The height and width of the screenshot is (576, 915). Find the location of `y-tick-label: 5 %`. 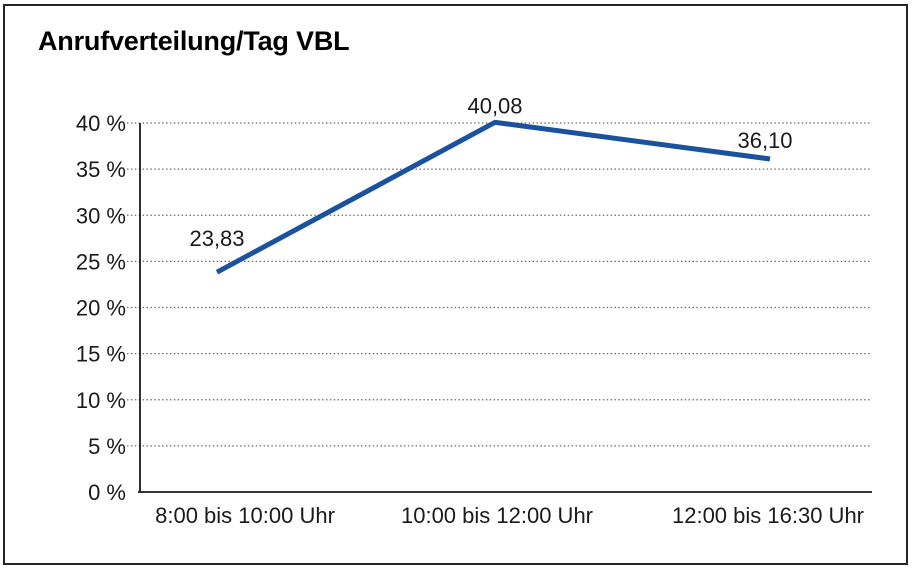

y-tick-label: 5 % is located at coordinates (107, 446).